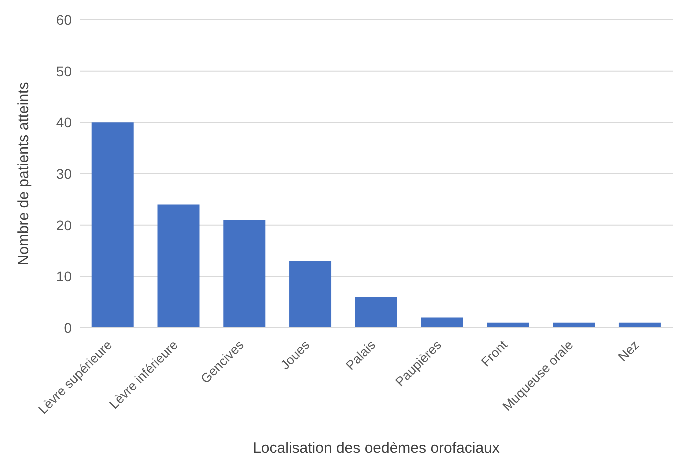 Image resolution: width=691 pixels, height=473 pixels. I want to click on x-tick-label: Nez, so click(628, 351).